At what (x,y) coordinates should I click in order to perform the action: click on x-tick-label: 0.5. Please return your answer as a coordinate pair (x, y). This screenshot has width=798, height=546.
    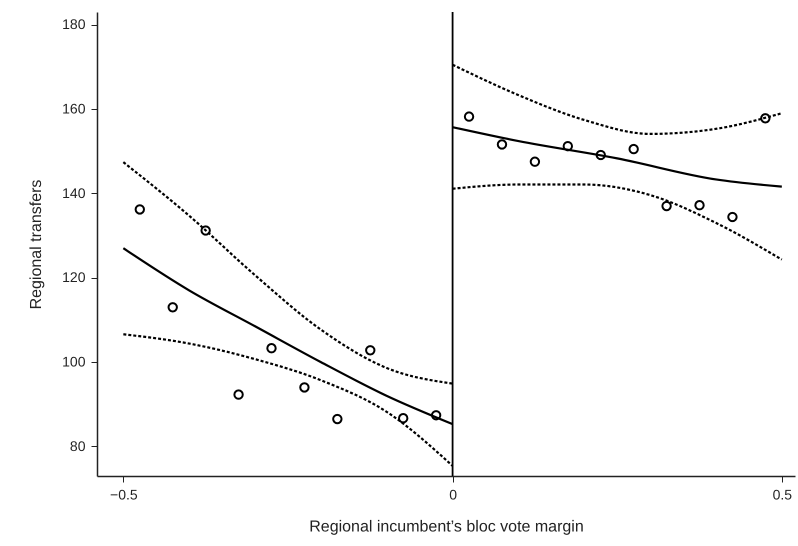
    Looking at the image, I should click on (782, 494).